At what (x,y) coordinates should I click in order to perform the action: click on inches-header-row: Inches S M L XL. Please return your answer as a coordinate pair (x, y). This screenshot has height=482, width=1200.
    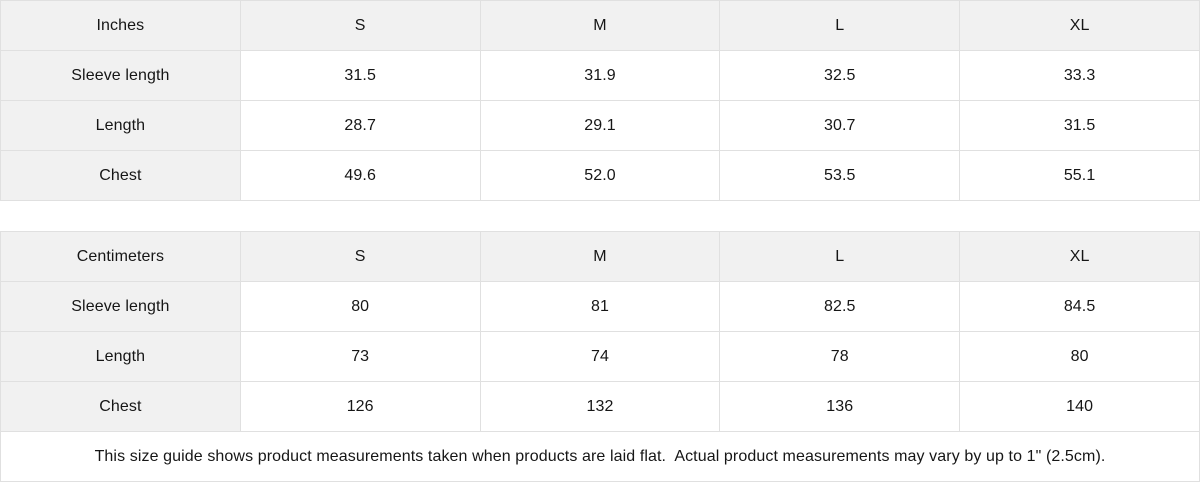
    Looking at the image, I should click on (600, 25).